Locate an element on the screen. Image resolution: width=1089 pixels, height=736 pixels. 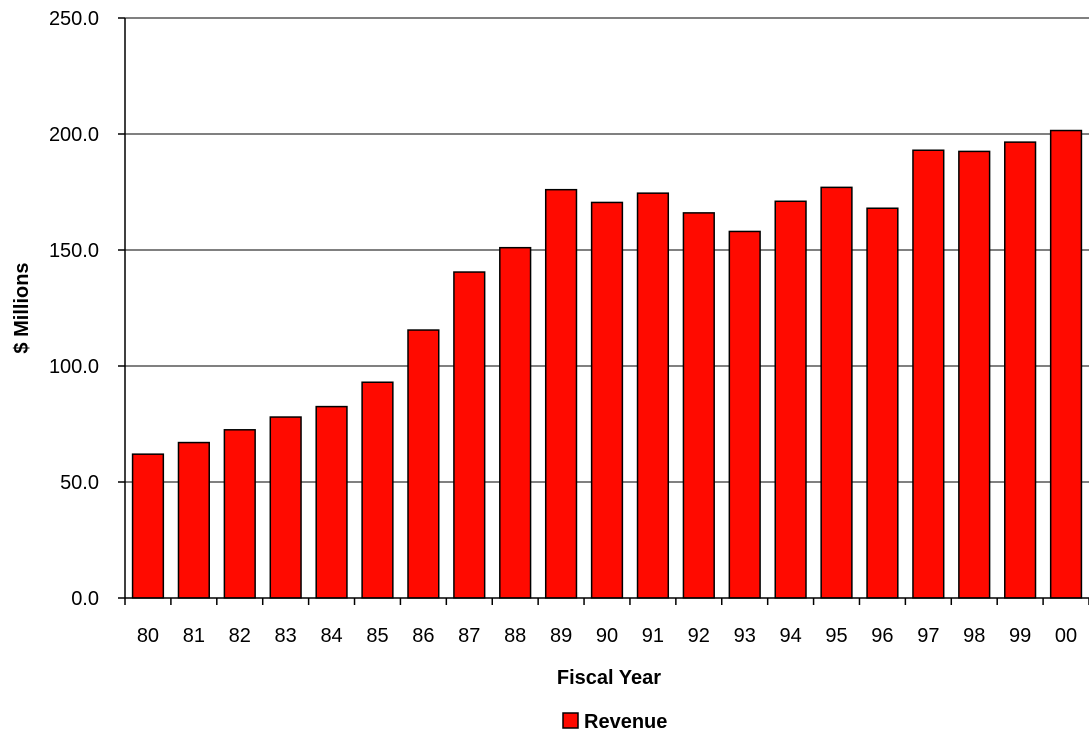
x-tick-label: 80 is located at coordinates (148, 636).